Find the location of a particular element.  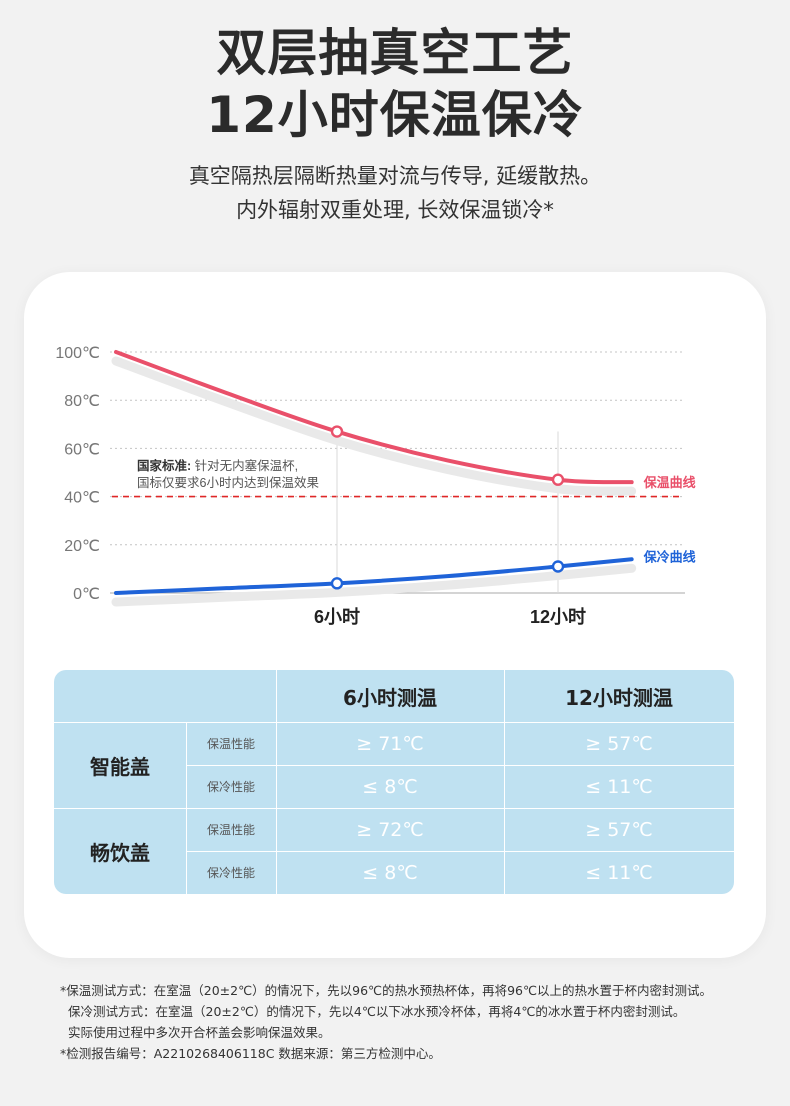

y-tick-label: 60℃ is located at coordinates (82, 449).